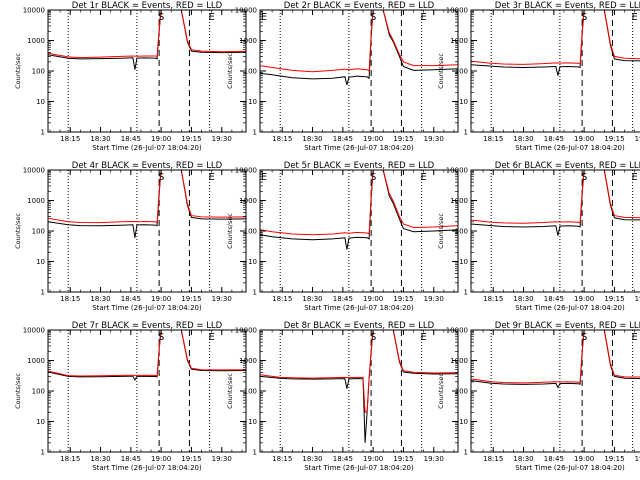 This screenshot has width=640, height=480. What do you see at coordinates (147, 6) in the screenshot?
I see `panel-title: Det 1r BLACK = Events, RED = LLD` at bounding box center [147, 6].